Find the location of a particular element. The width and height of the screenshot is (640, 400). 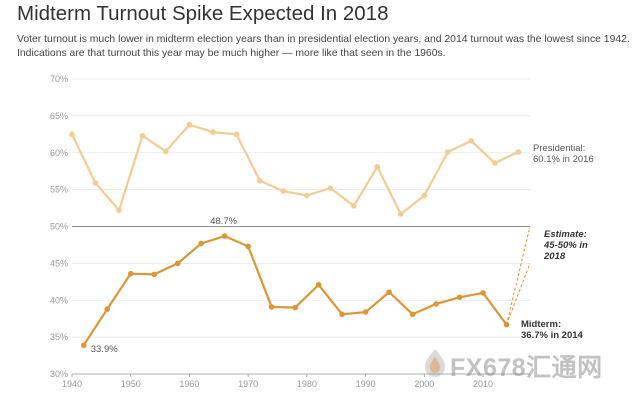

chart-title: Midterm Turnout Spike Expected In 2018 is located at coordinates (203, 13).